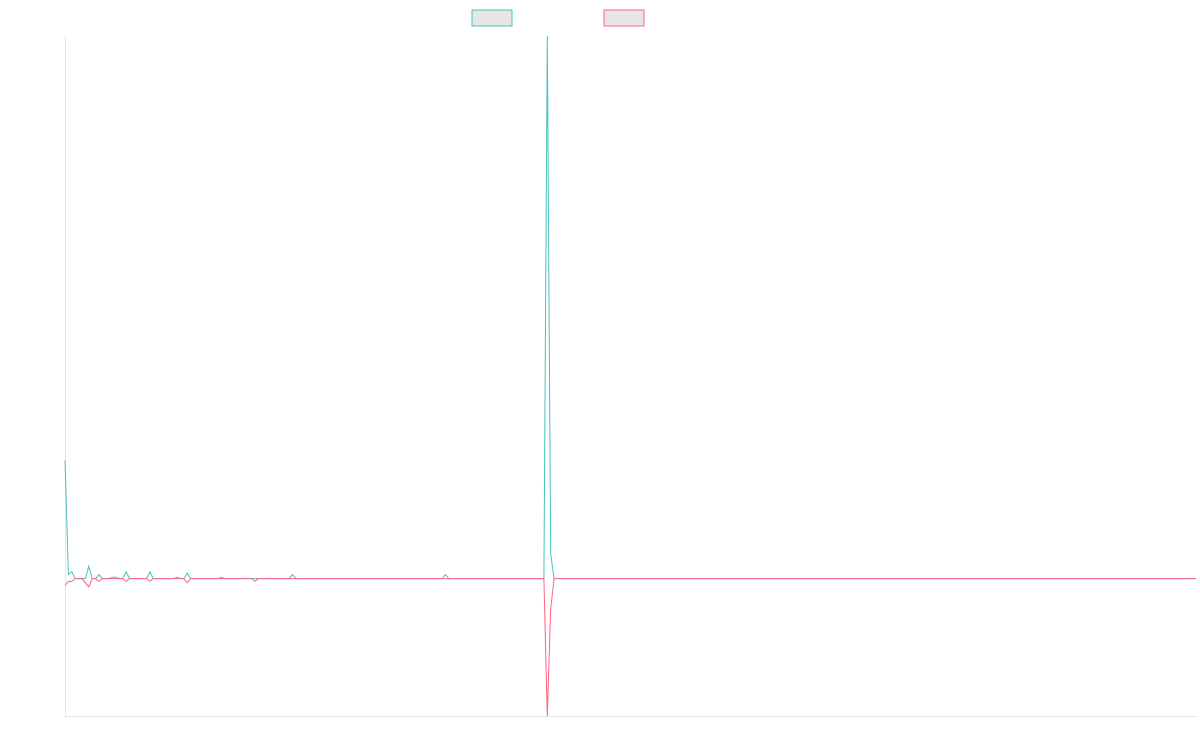 This screenshot has height=750, width=1200. What do you see at coordinates (558, 18) in the screenshot?
I see `legend` at bounding box center [558, 18].